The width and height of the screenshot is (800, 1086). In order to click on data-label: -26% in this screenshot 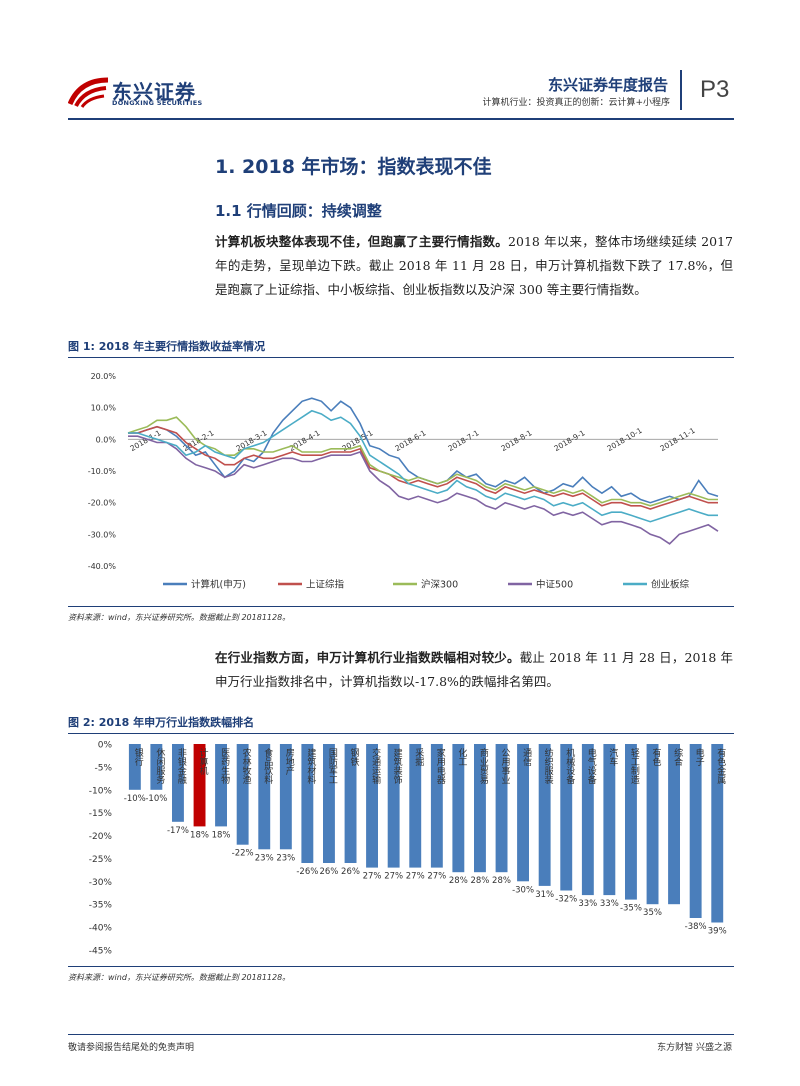, I will do `click(307, 872)`.